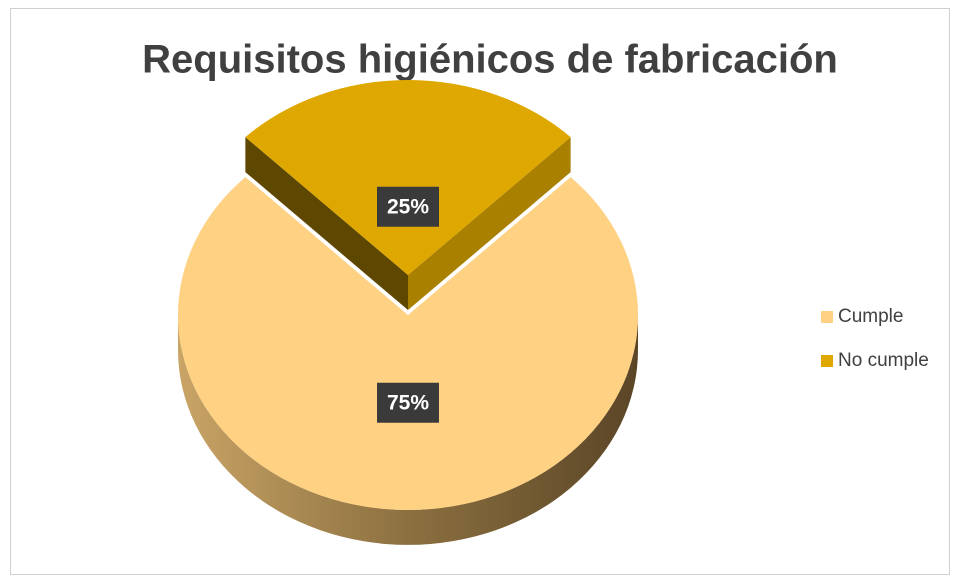  Describe the element at coordinates (870, 316) in the screenshot. I see `legend-label: Cumple` at that location.